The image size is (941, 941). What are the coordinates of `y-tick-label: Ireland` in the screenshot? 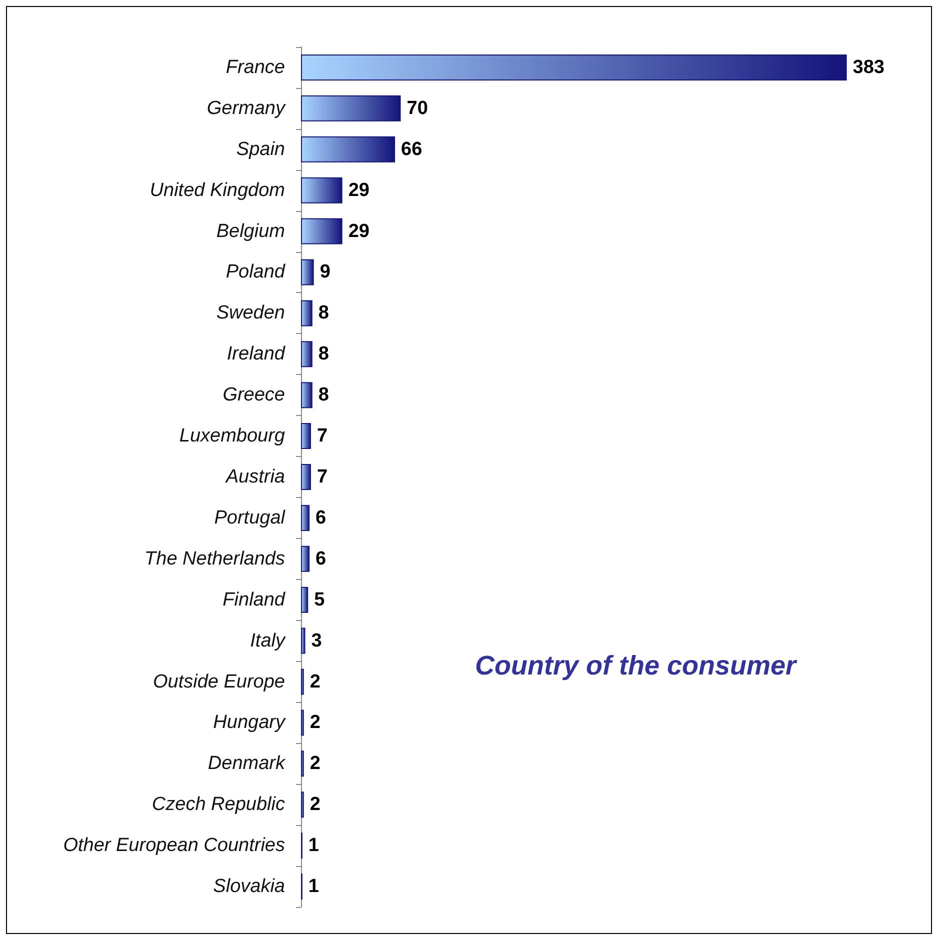 It's located at (256, 354).